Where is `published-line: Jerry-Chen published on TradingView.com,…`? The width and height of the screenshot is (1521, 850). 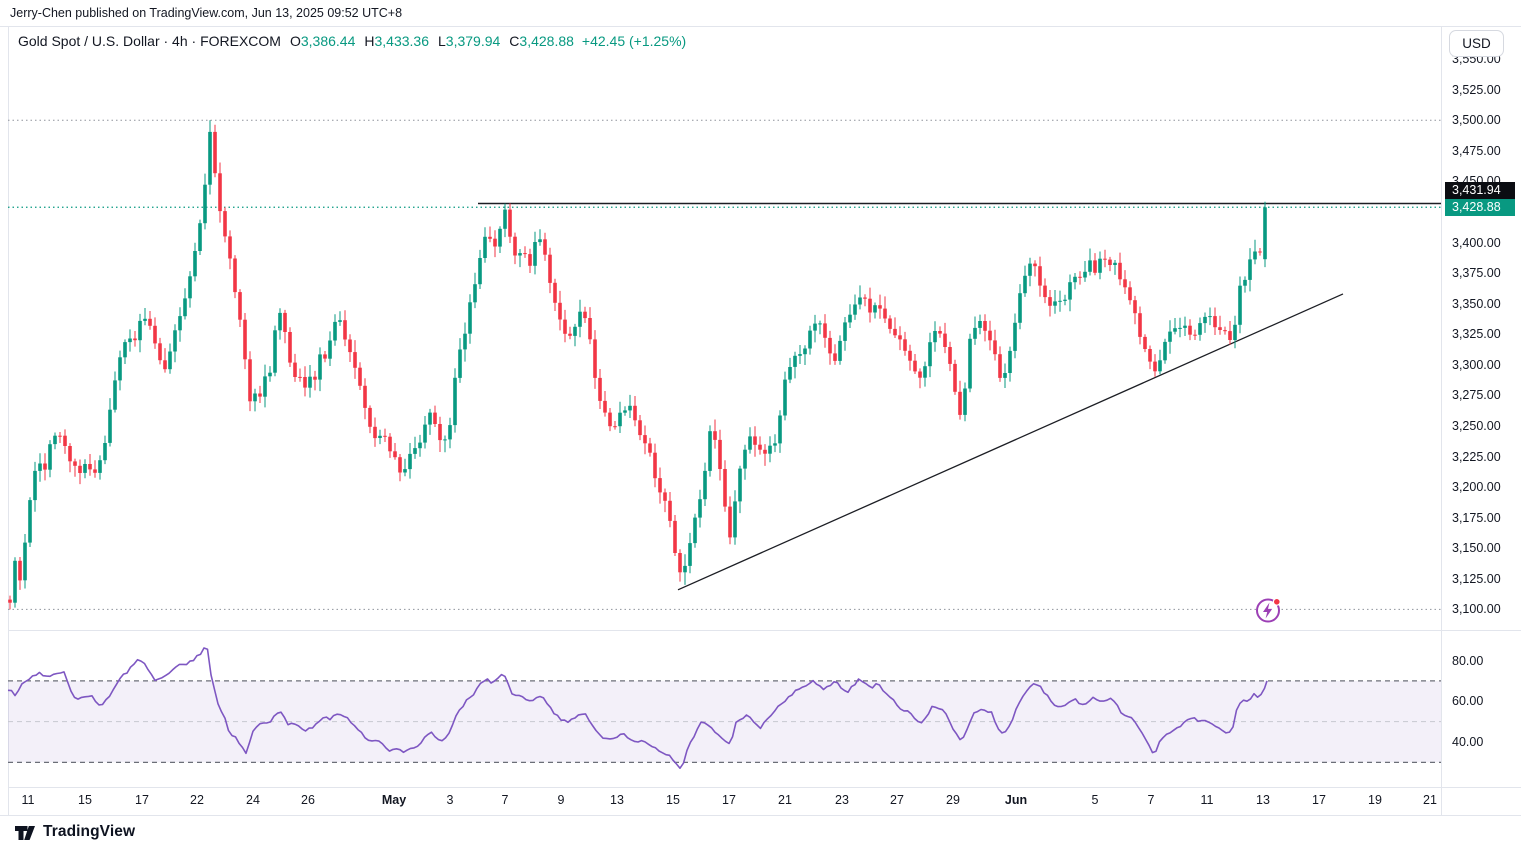
published-line: Jerry-Chen published on TradingView.com,… is located at coordinates (206, 13).